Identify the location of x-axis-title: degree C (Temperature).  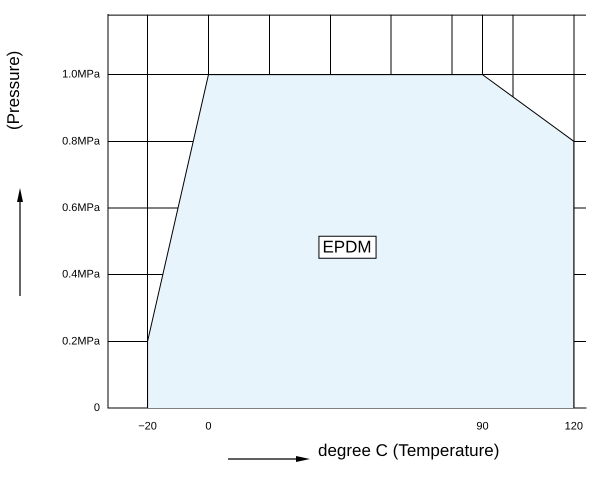
(409, 451).